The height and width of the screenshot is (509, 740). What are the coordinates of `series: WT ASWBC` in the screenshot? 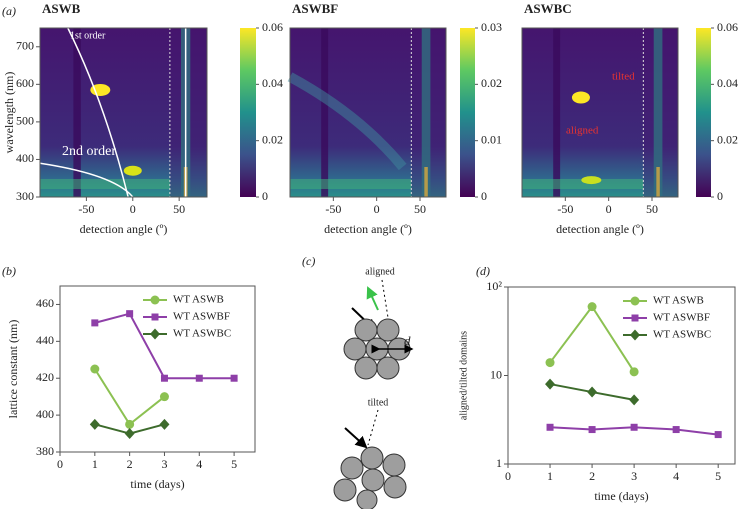 It's located at (160, 384).